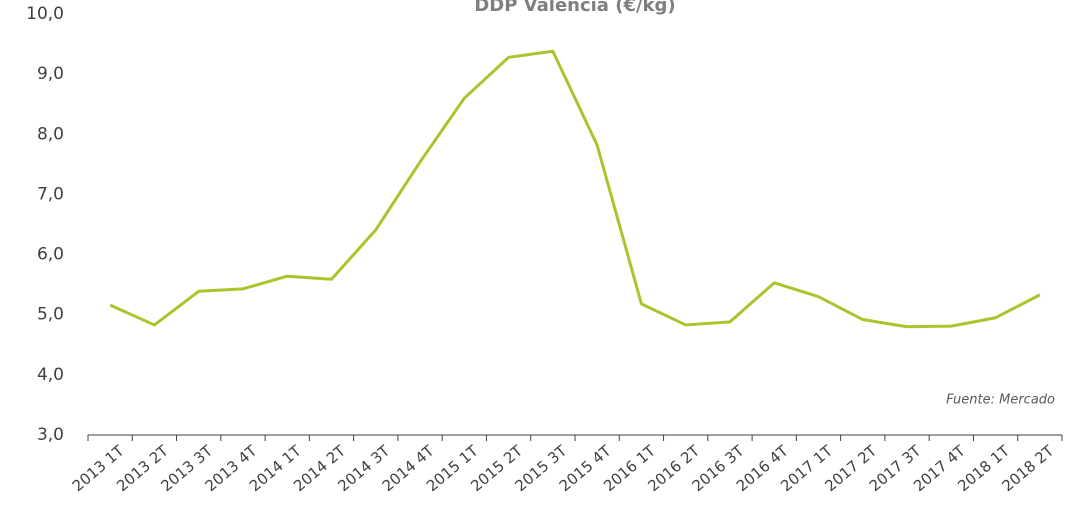  What do you see at coordinates (50, 134) in the screenshot?
I see `y-tick-label: 8,0` at bounding box center [50, 134].